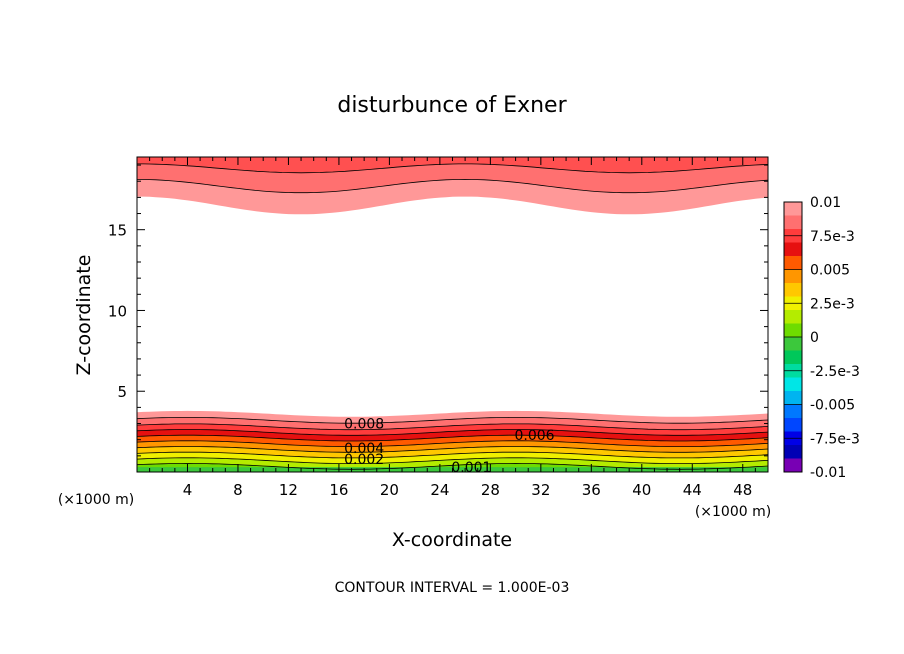  Describe the element at coordinates (288, 490) in the screenshot. I see `x-tick-label: 12` at that location.